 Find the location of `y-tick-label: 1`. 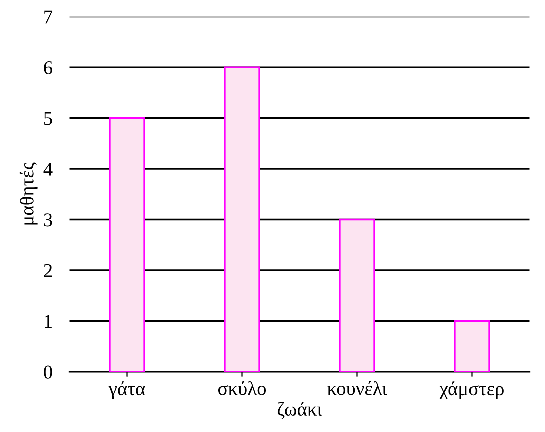

y-tick-label: 1 is located at coordinates (48, 321).